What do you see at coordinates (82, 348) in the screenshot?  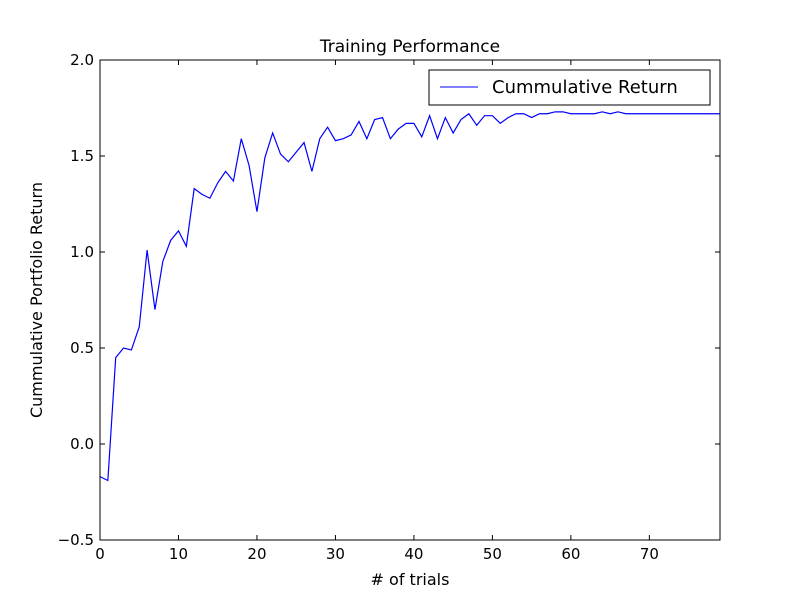 I see `y-tick-label: 0.5` at bounding box center [82, 348].